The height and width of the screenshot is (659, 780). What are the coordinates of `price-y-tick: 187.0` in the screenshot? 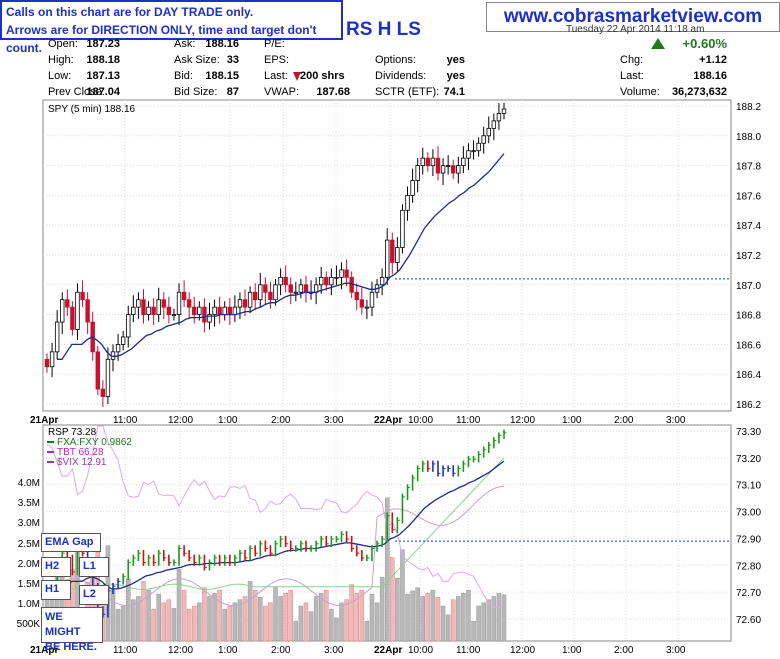 It's located at (748, 286).